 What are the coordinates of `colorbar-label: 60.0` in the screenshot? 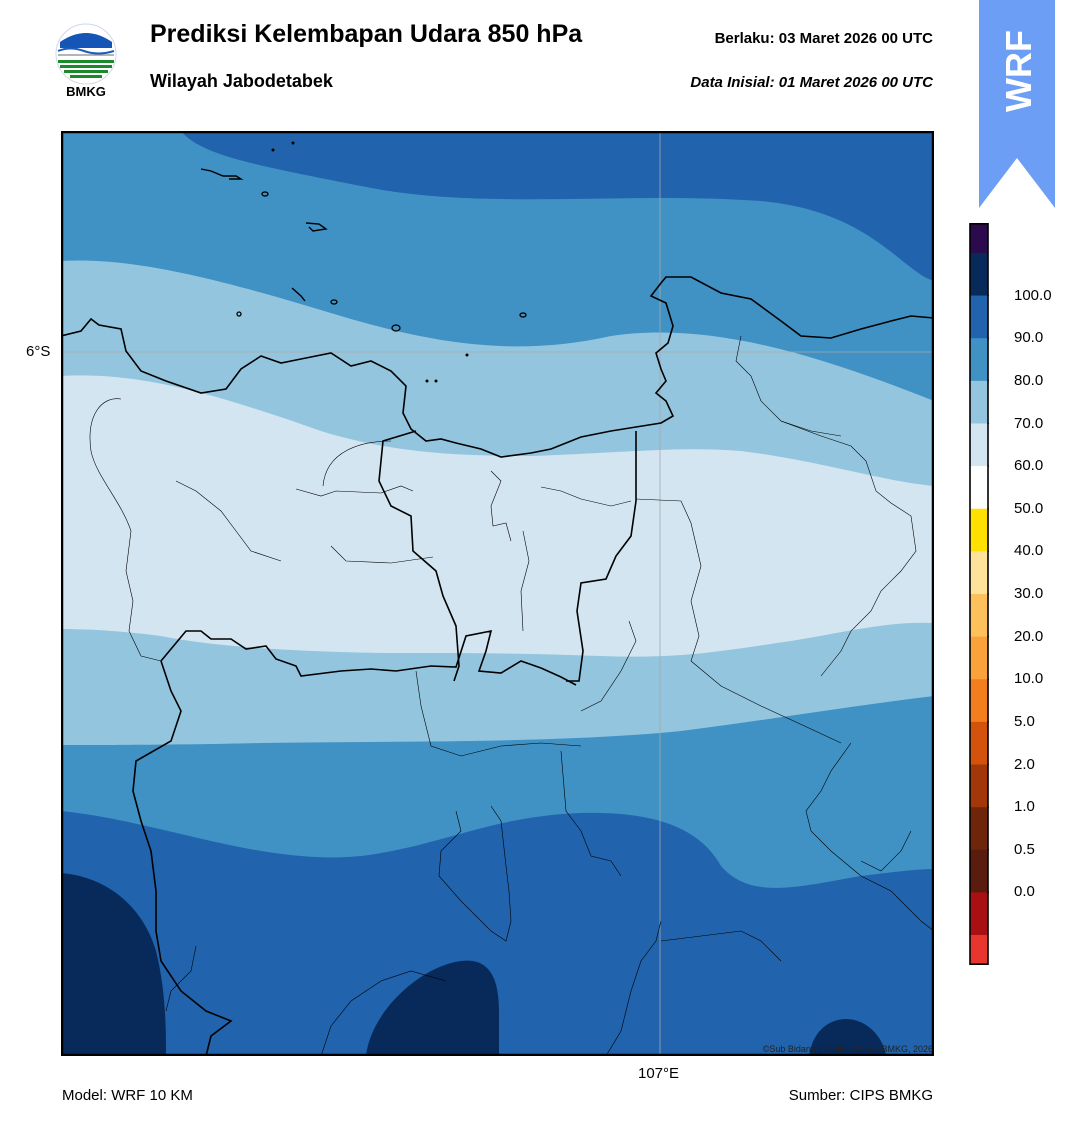 It's located at (1029, 466).